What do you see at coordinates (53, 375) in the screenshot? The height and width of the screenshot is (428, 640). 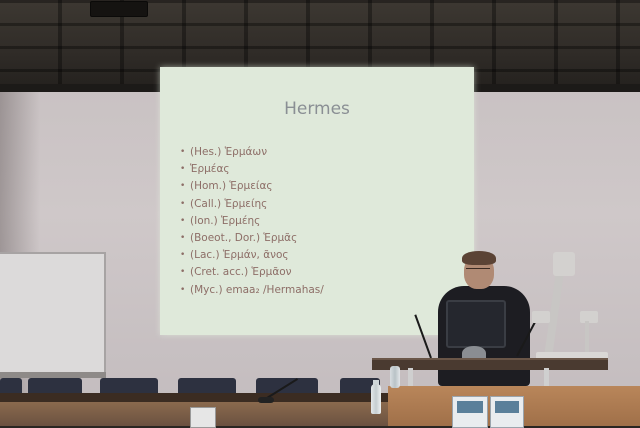 I see `whiteboard-tray` at bounding box center [53, 375].